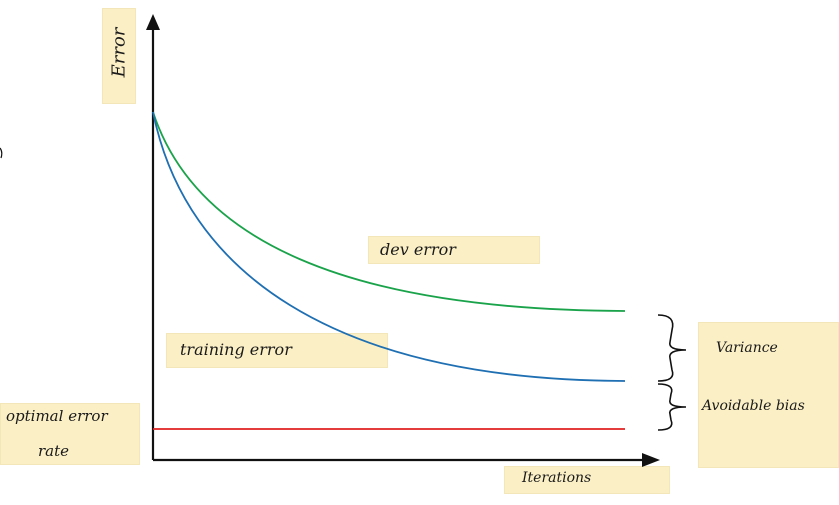 The height and width of the screenshot is (505, 839). I want to click on avoidable-bias-label: Avoidable bias, so click(753, 406).